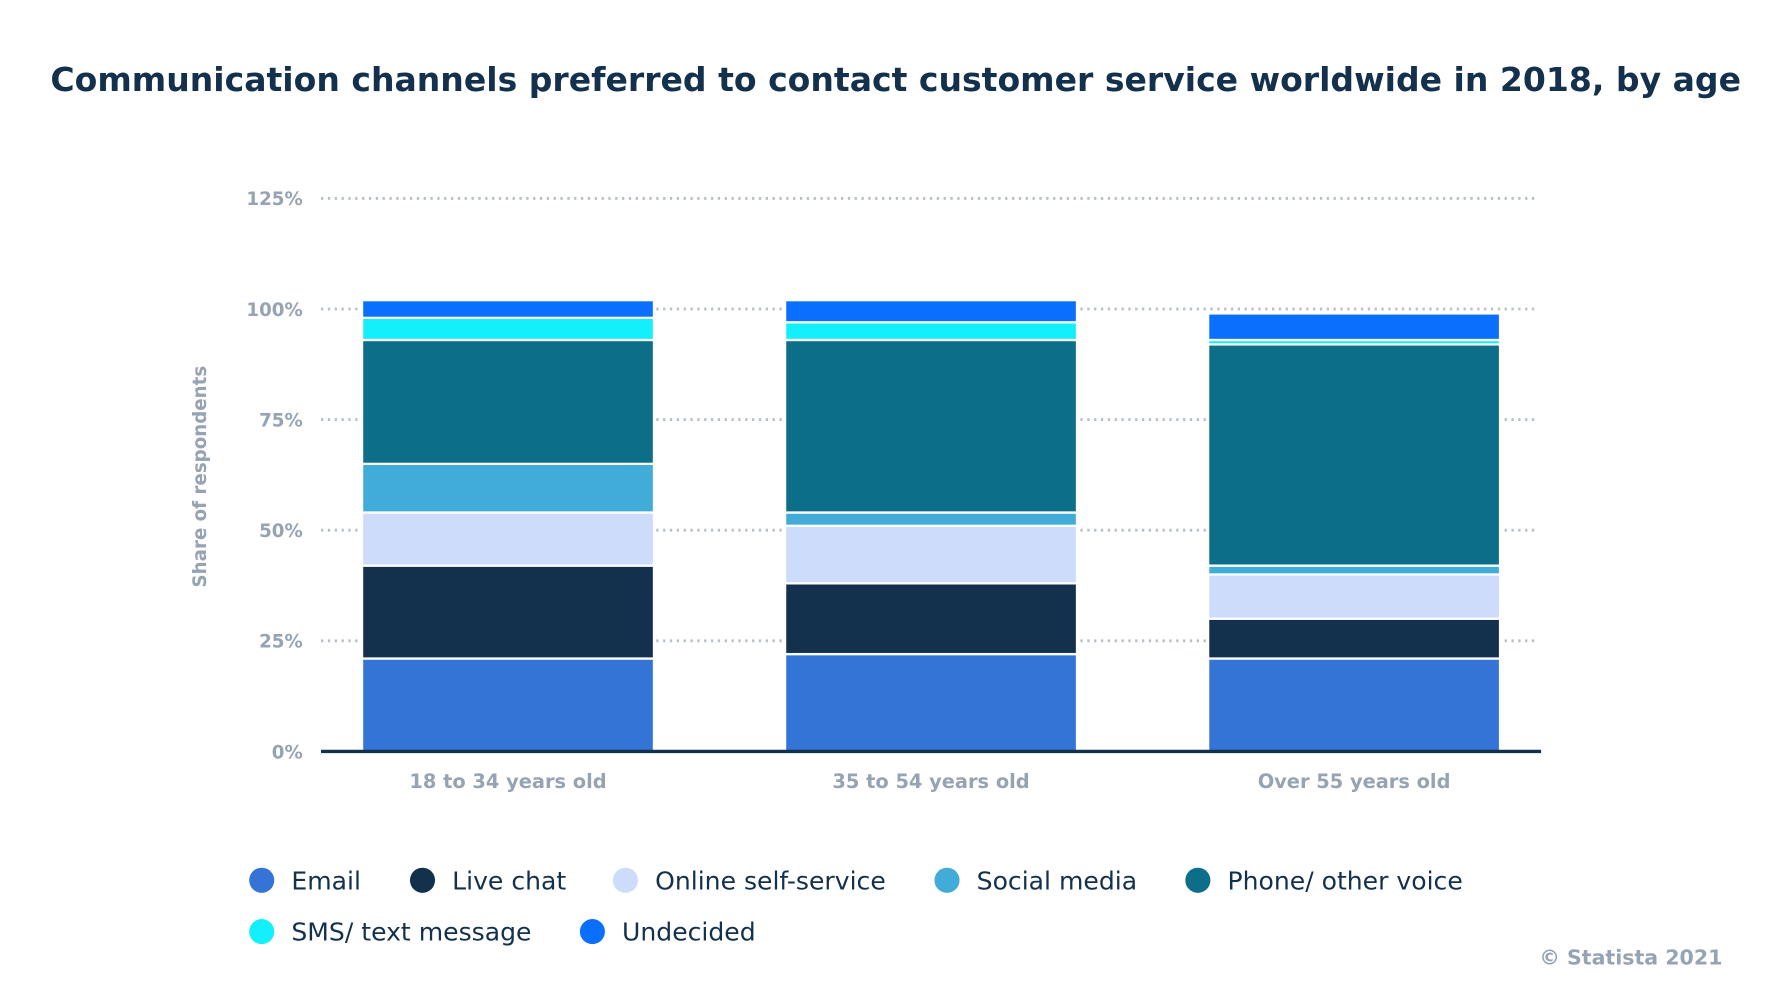  Describe the element at coordinates (509, 880) in the screenshot. I see `legend-label: Live chat` at that location.